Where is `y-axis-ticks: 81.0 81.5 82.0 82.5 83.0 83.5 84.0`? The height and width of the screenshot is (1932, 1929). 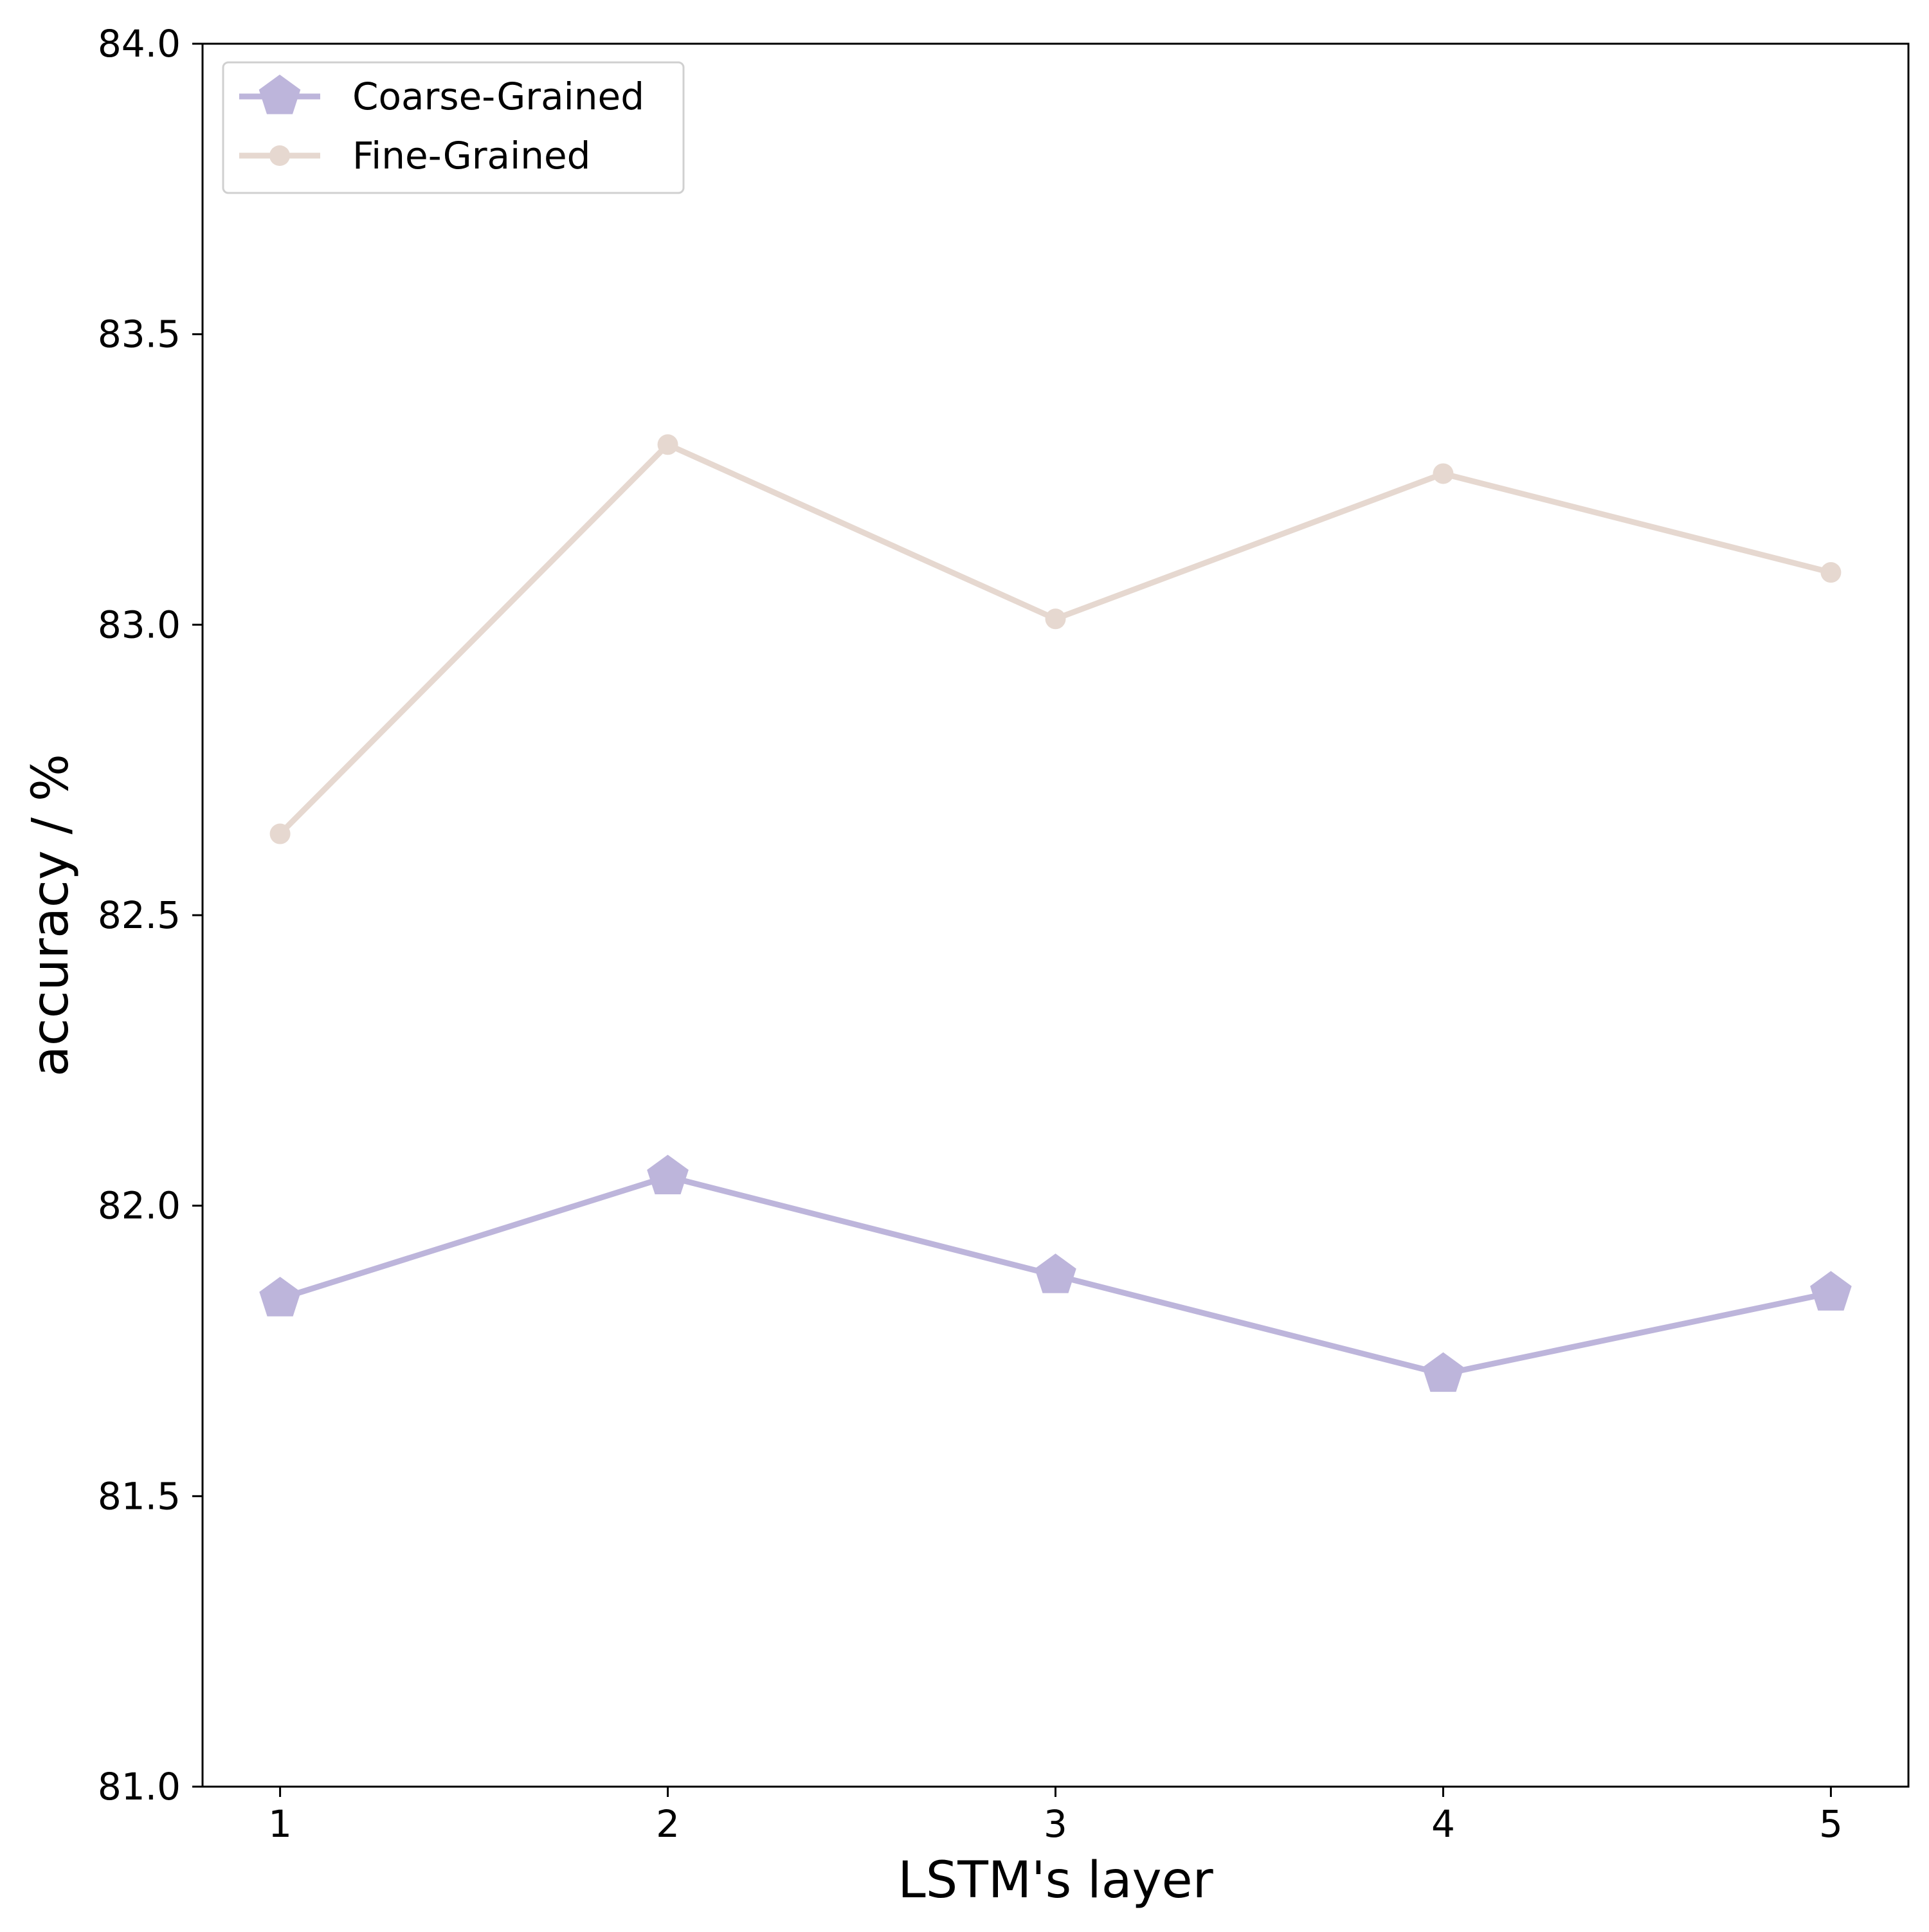 y-axis-ticks: 81.0 81.5 82.0 82.5 83.0 83.5 84.0 is located at coordinates (150, 915).